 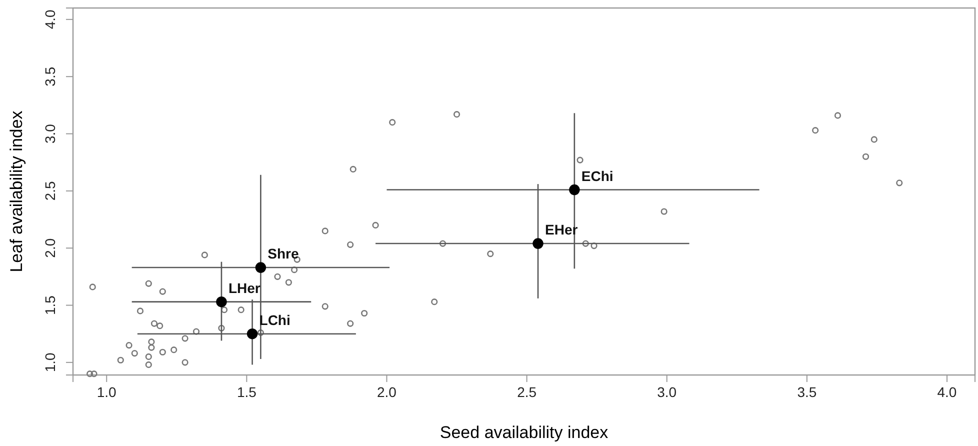 I want to click on y-tick-label: 1.5, so click(x=50, y=305).